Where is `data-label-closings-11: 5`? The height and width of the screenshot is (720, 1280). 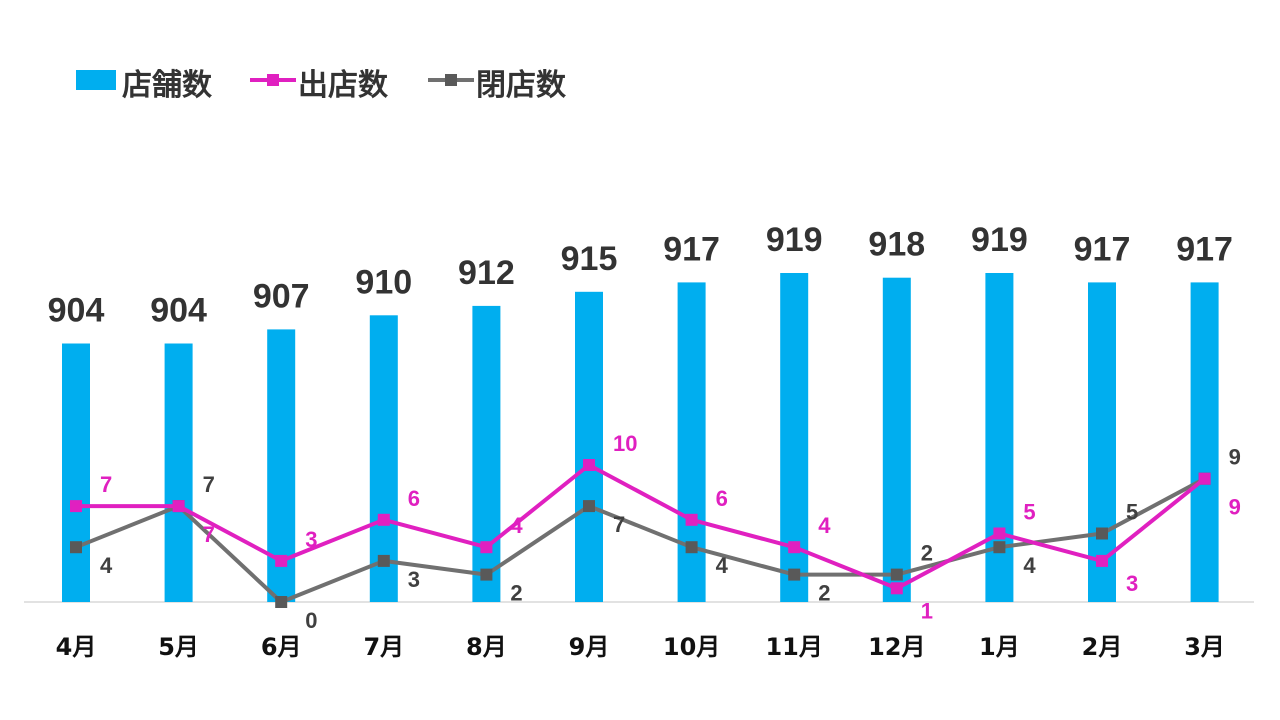
data-label-closings-11: 5 is located at coordinates (1132, 512).